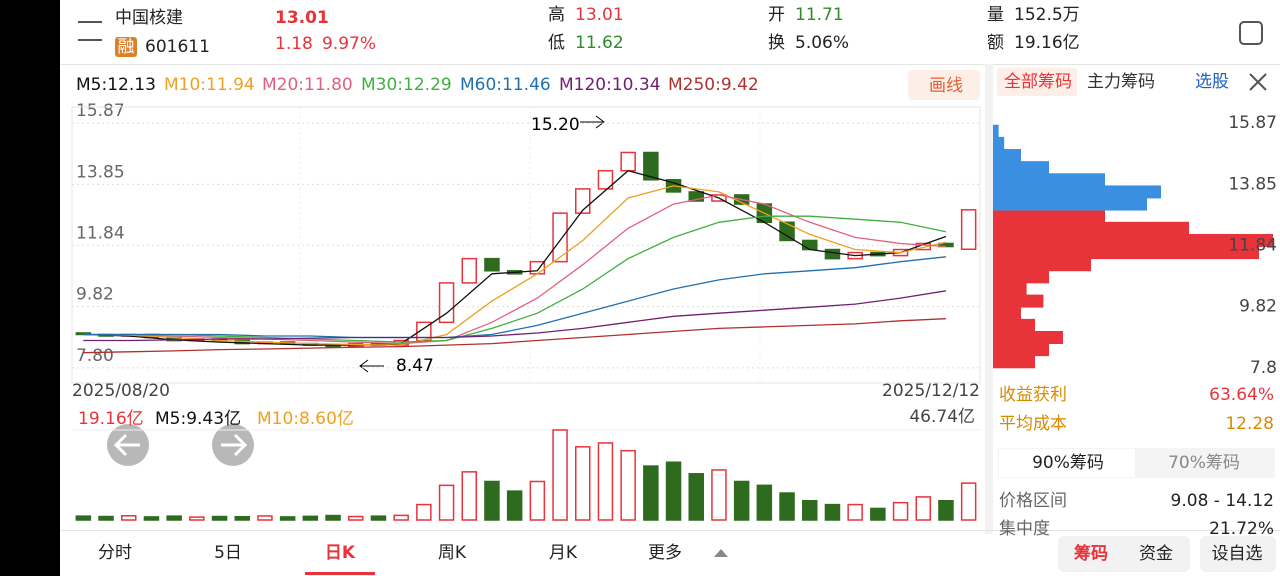 The width and height of the screenshot is (1280, 576). Describe the element at coordinates (294, 44) in the screenshot. I see `change: 1.18` at that location.